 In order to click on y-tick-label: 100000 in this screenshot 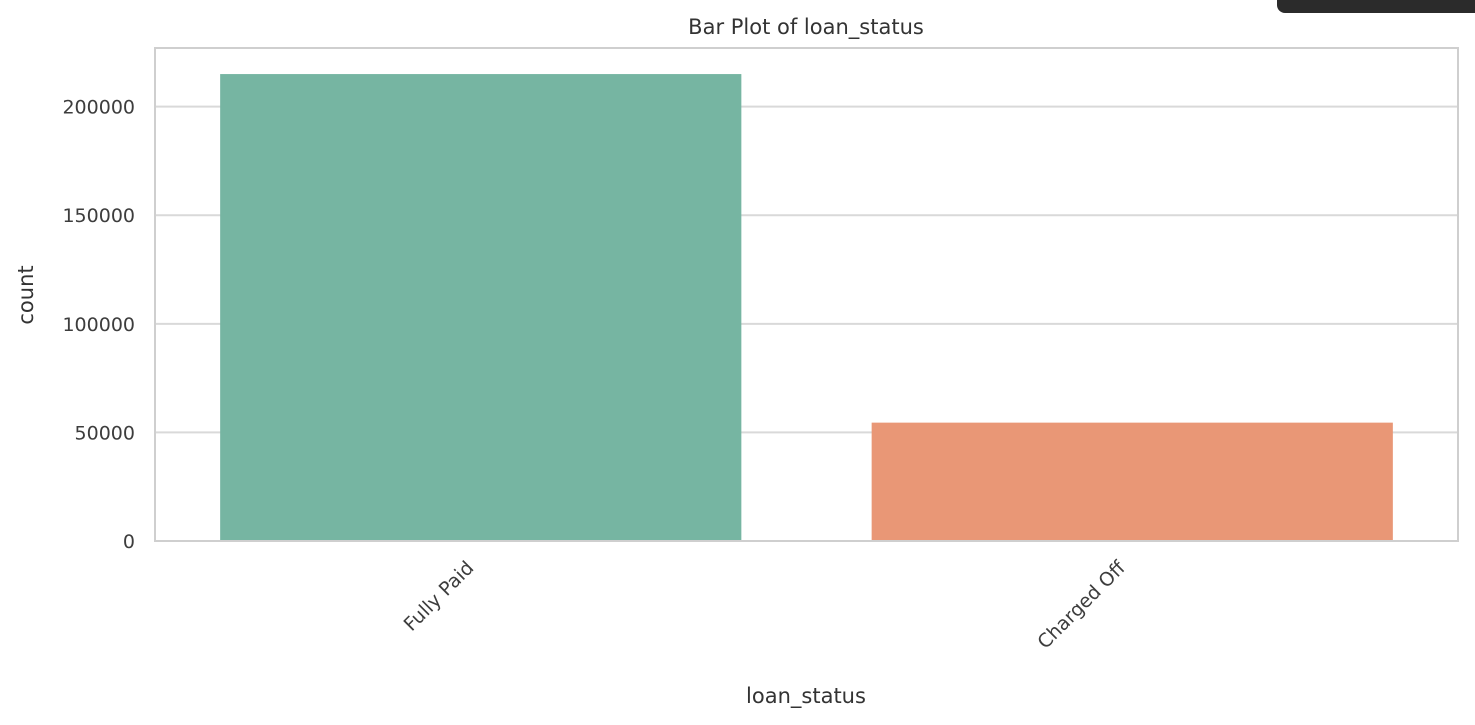, I will do `click(98, 325)`.